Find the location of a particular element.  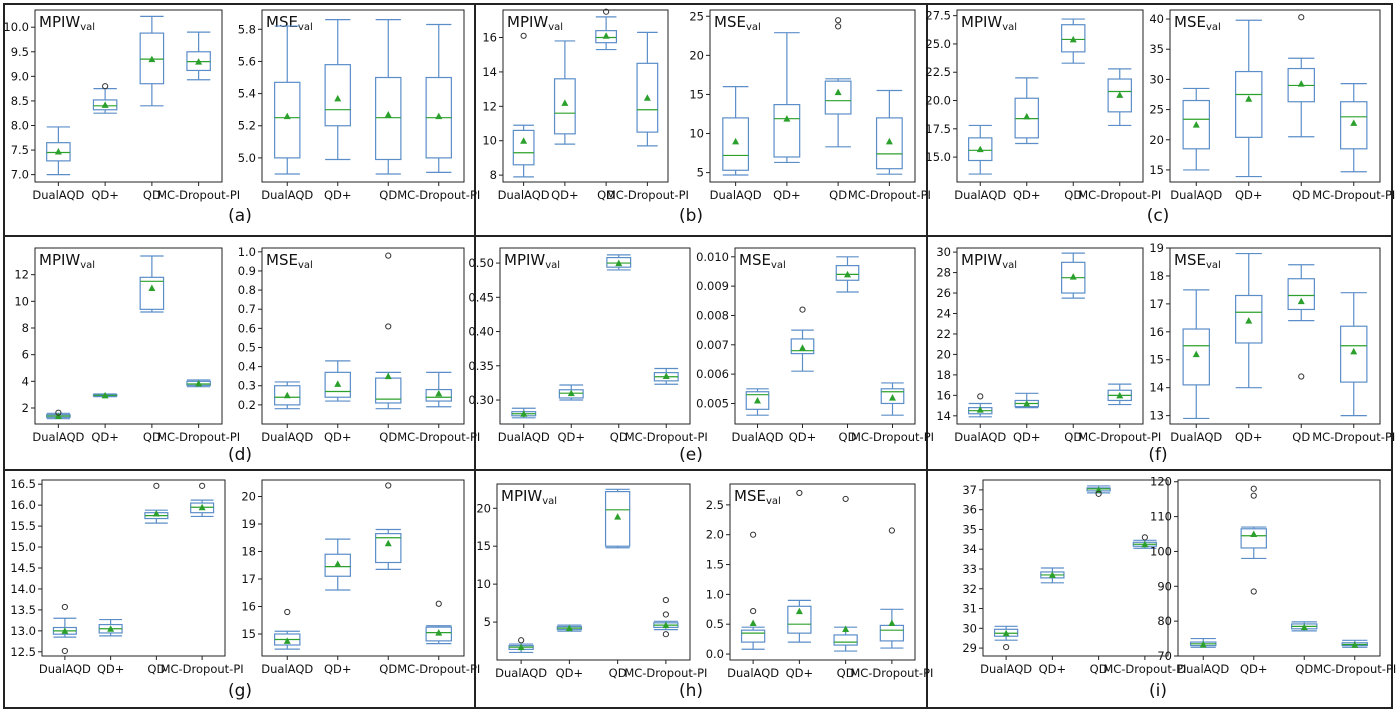

y-tick-label: 18 is located at coordinates (248, 552).